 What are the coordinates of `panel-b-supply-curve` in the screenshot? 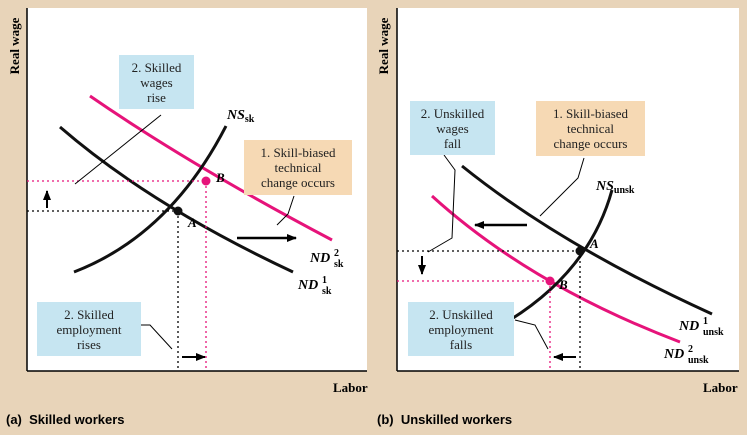 It's located at (561, 255).